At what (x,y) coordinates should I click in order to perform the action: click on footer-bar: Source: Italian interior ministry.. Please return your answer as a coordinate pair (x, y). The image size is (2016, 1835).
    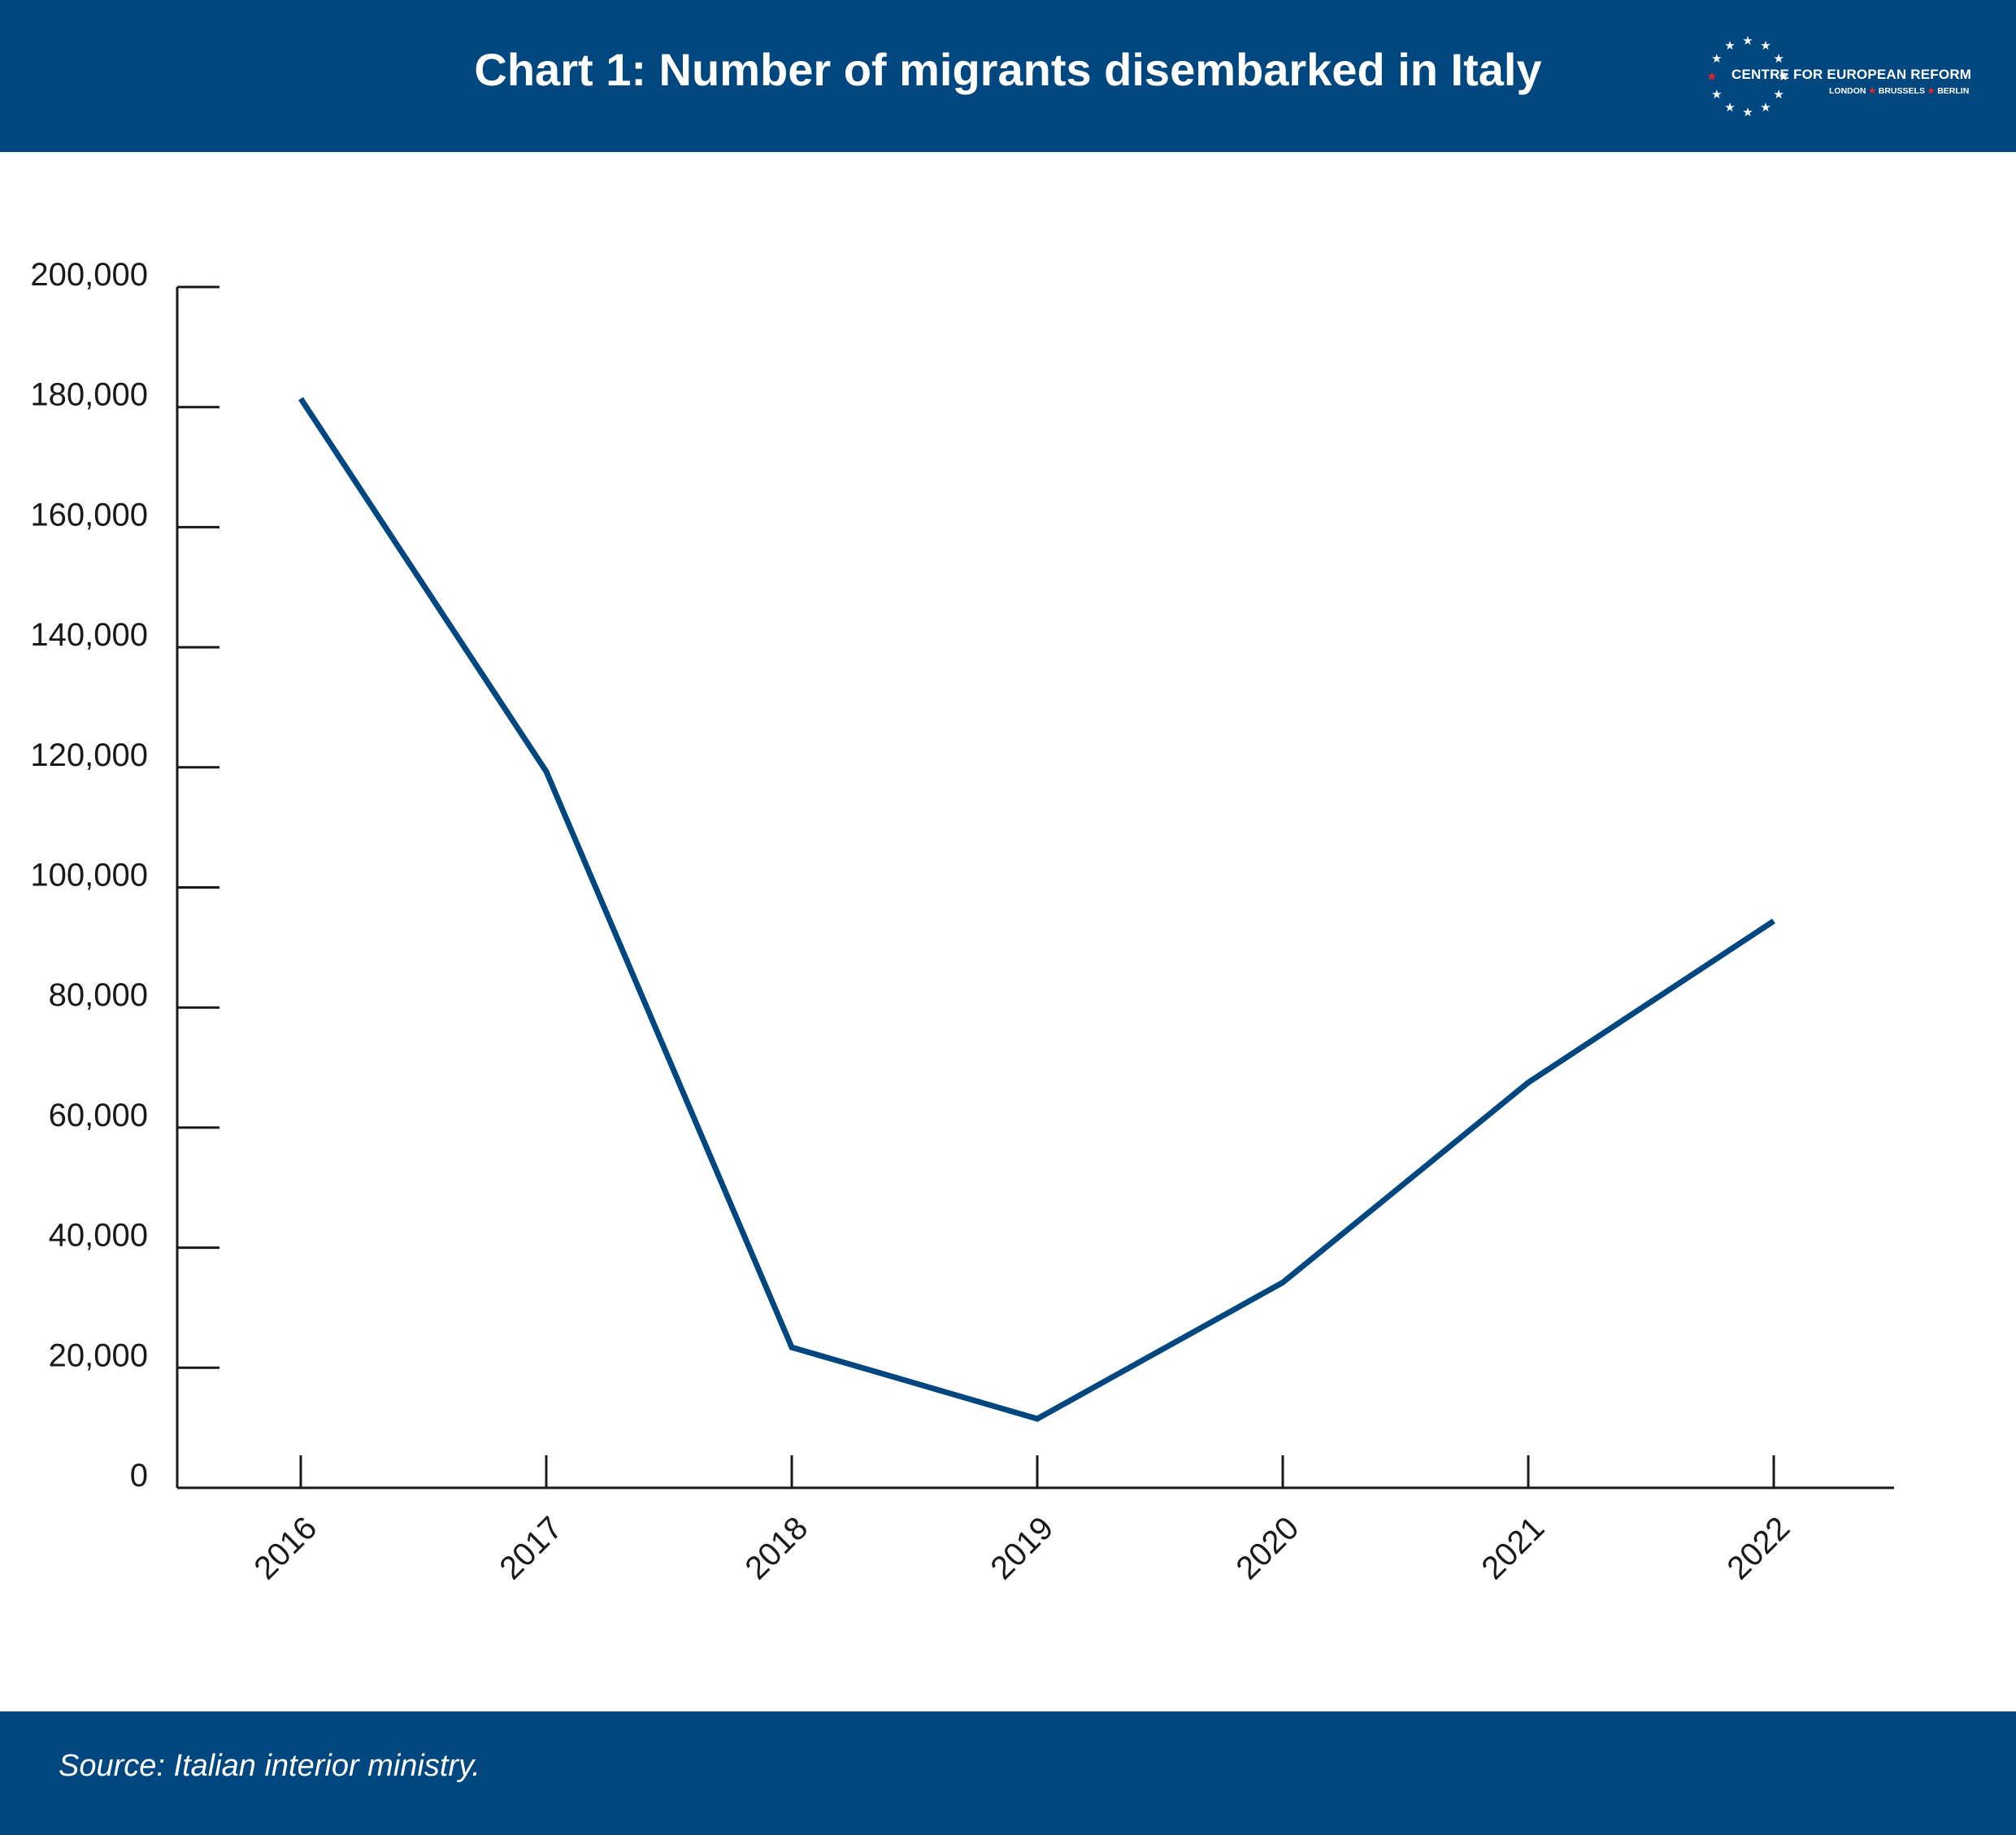
    Looking at the image, I should click on (1008, 1773).